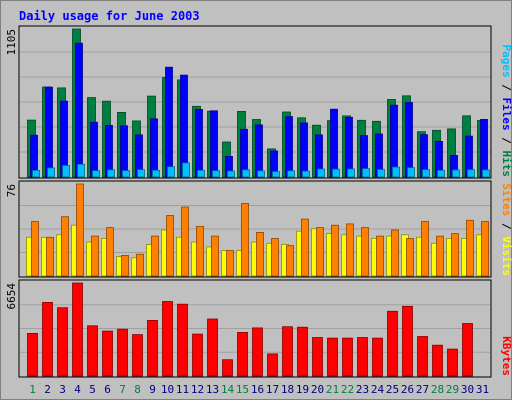 This screenshot has height=400, width=512. I want to click on tick-label-day-6: 6, so click(107, 389).